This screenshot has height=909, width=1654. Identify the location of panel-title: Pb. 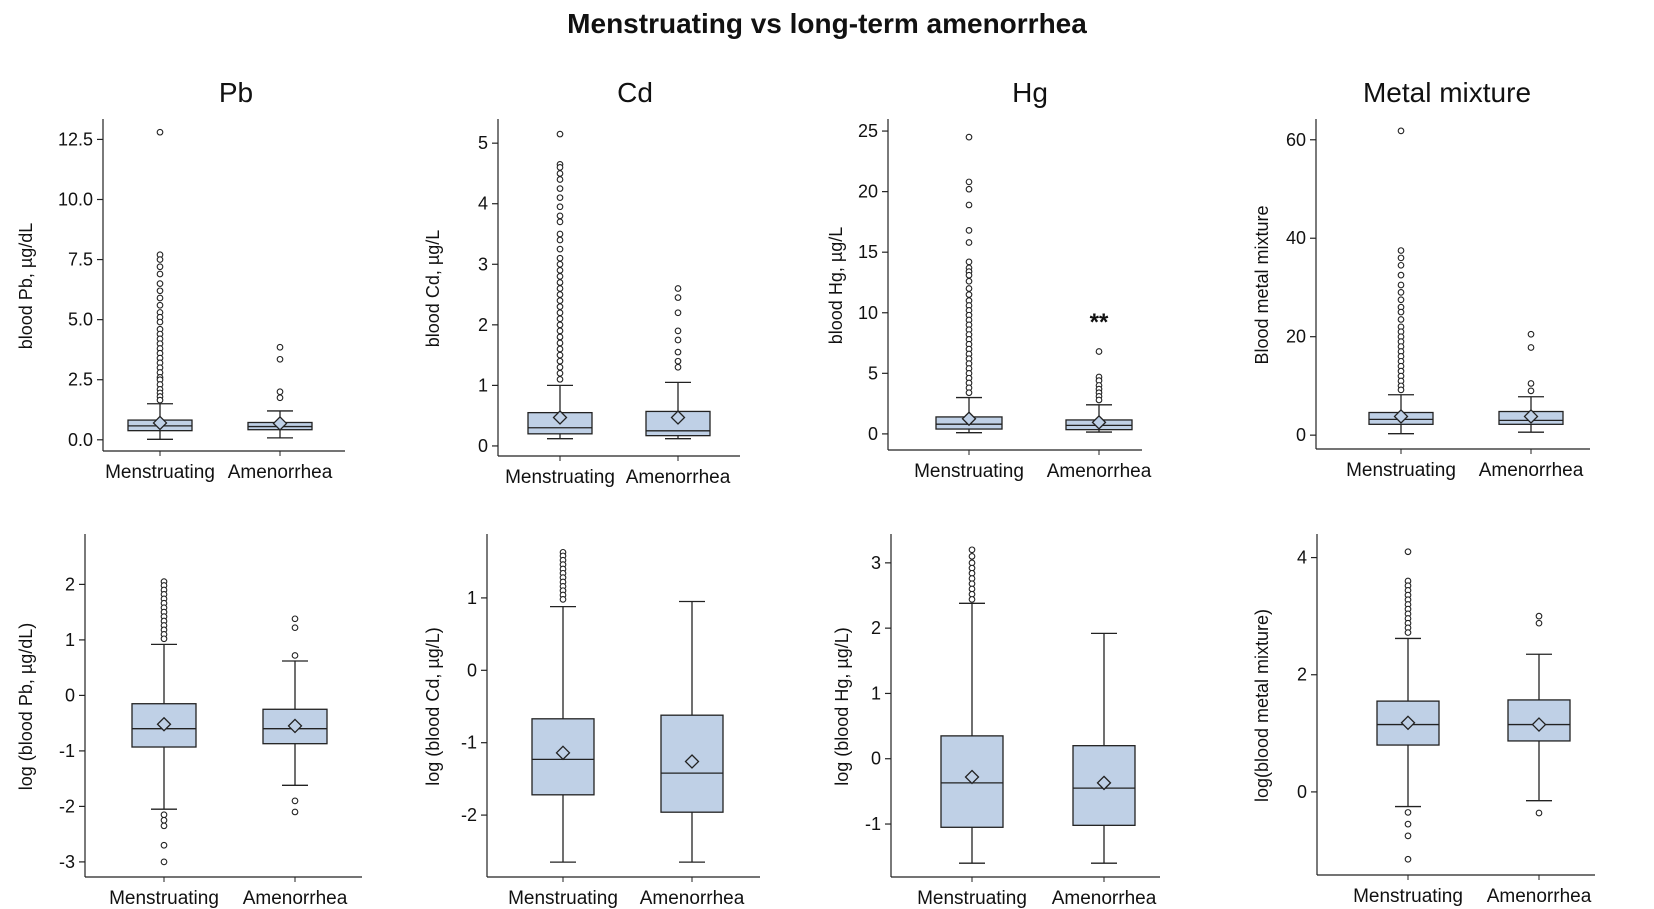
(236, 92).